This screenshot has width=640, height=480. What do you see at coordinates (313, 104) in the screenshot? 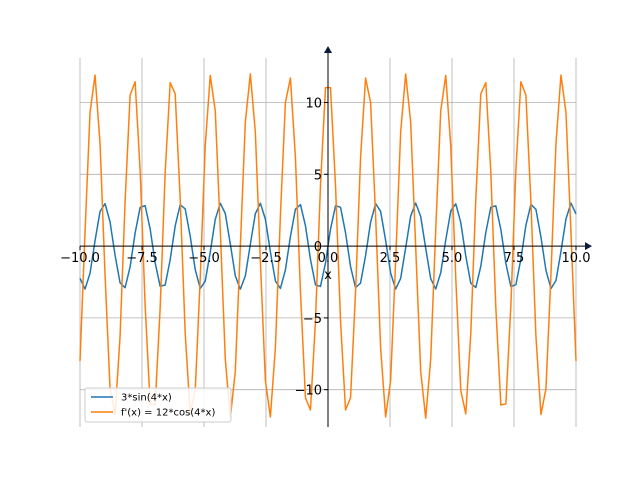
I see `y-tick-label: 10` at bounding box center [313, 104].